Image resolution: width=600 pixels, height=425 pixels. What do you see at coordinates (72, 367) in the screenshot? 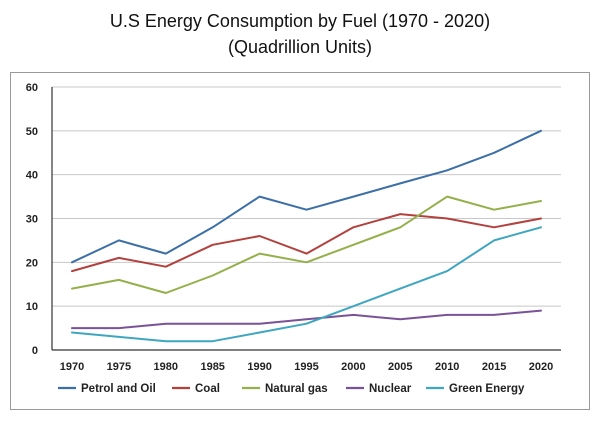
I see `x-tick-label: 1970` at bounding box center [72, 367].